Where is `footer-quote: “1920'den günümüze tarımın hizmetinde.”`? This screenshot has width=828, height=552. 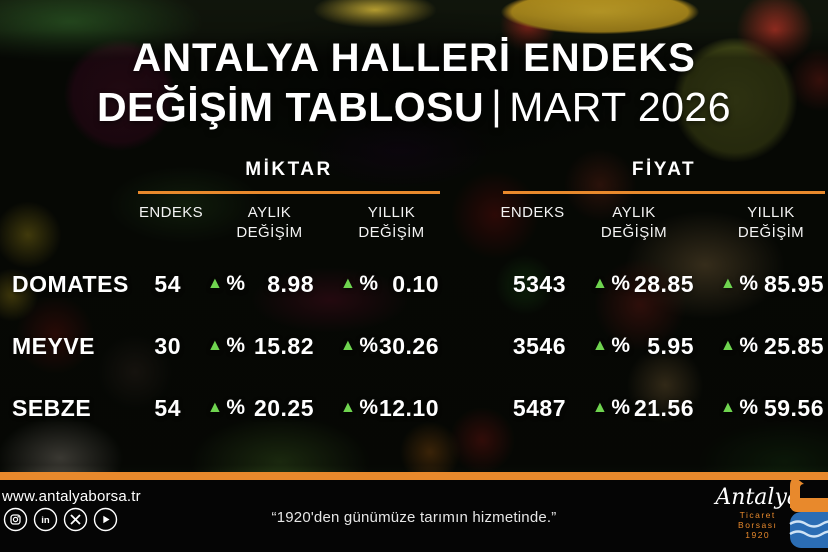
footer-quote: “1920'den günümüze tarımın hizmetinde.” is located at coordinates (414, 517).